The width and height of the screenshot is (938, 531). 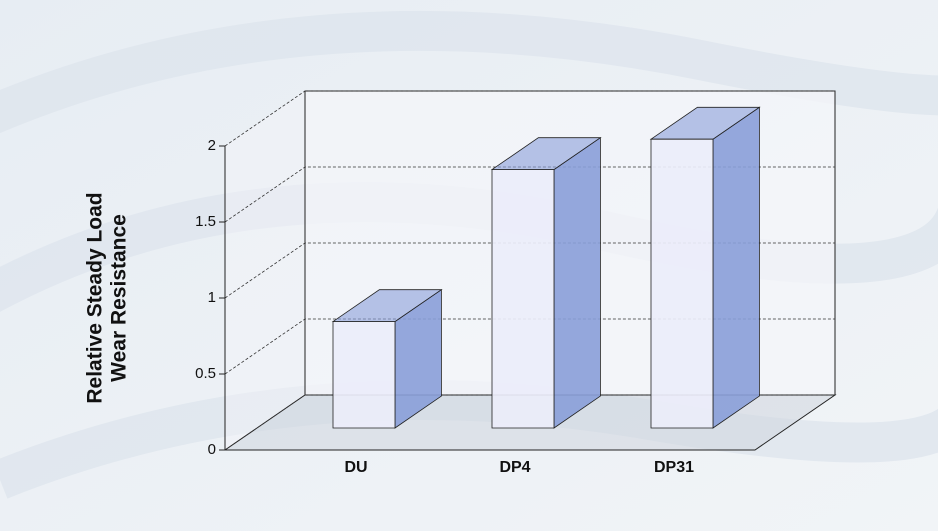 I want to click on y-axis-label: Relative Steady Load Wear Resistance, so click(x=107, y=297).